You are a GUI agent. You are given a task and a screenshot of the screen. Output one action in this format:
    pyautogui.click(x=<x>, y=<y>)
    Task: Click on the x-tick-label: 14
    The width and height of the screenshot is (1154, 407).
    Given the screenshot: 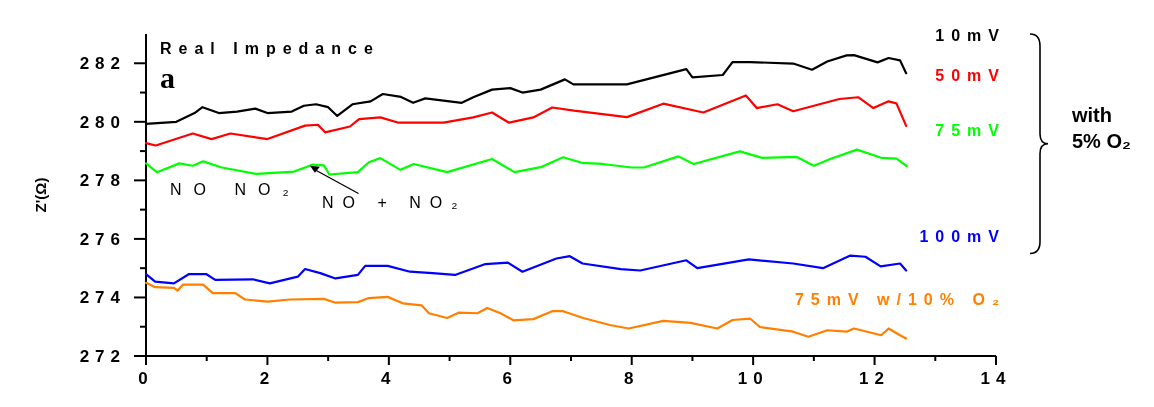 What is the action you would take?
    pyautogui.click(x=996, y=378)
    